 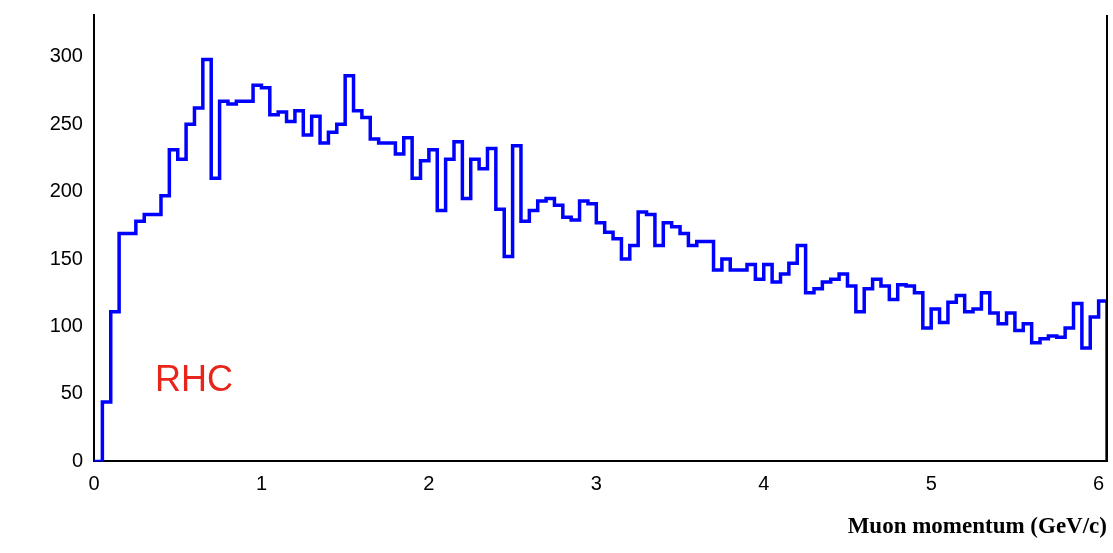 I want to click on y-tick-label: 300, so click(x=66, y=55).